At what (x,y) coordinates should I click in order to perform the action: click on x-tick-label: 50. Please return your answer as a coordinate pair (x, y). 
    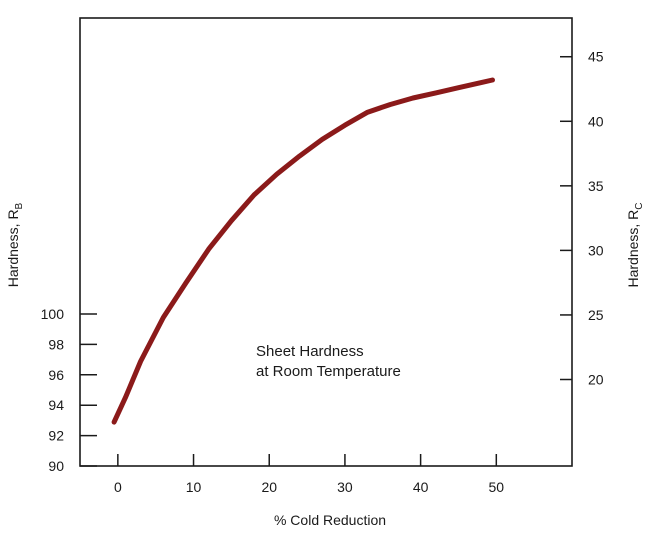
    Looking at the image, I should click on (497, 487).